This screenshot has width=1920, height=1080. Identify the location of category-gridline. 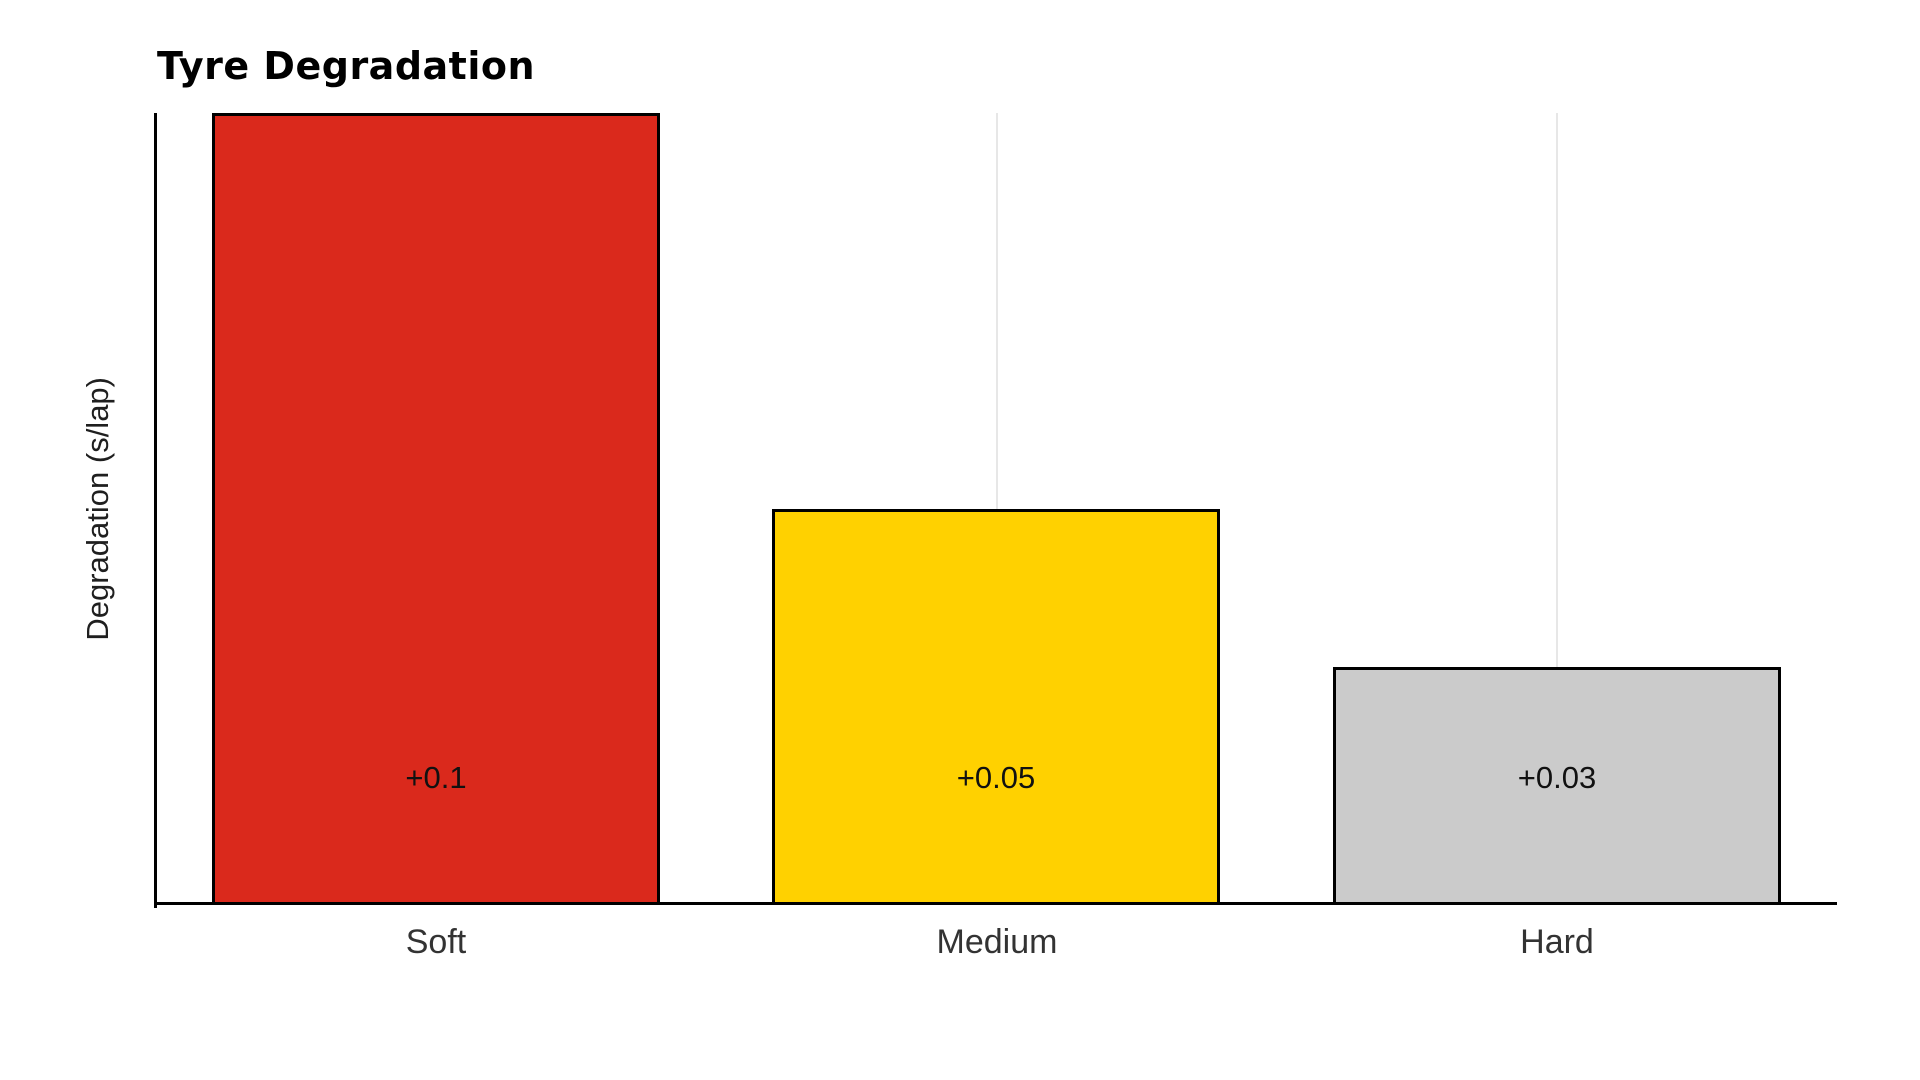
(1556, 509).